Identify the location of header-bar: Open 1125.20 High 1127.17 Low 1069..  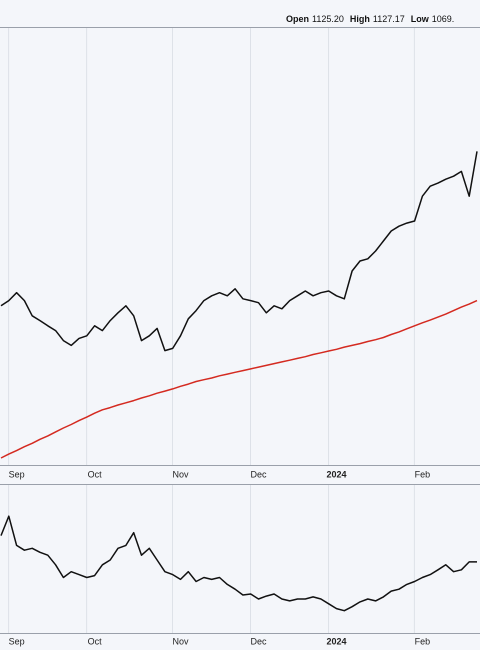
(240, 14).